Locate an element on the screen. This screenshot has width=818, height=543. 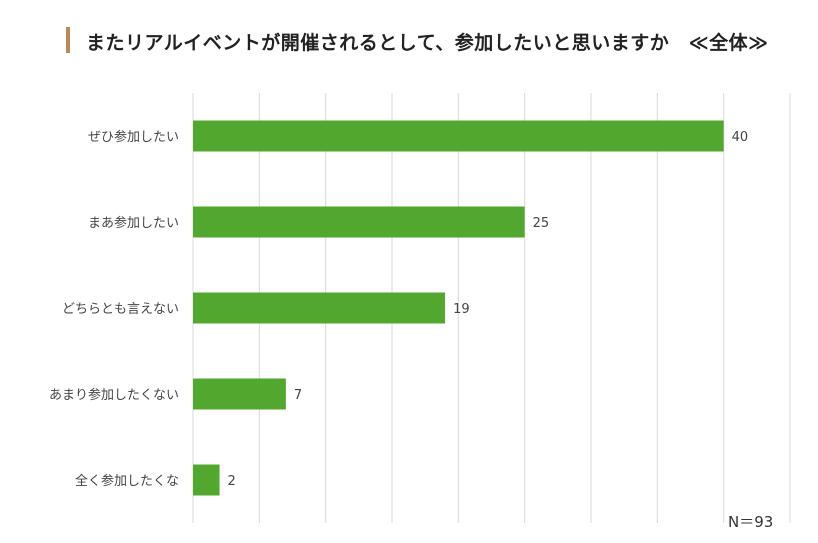
title-accent-bar is located at coordinates (68, 40).